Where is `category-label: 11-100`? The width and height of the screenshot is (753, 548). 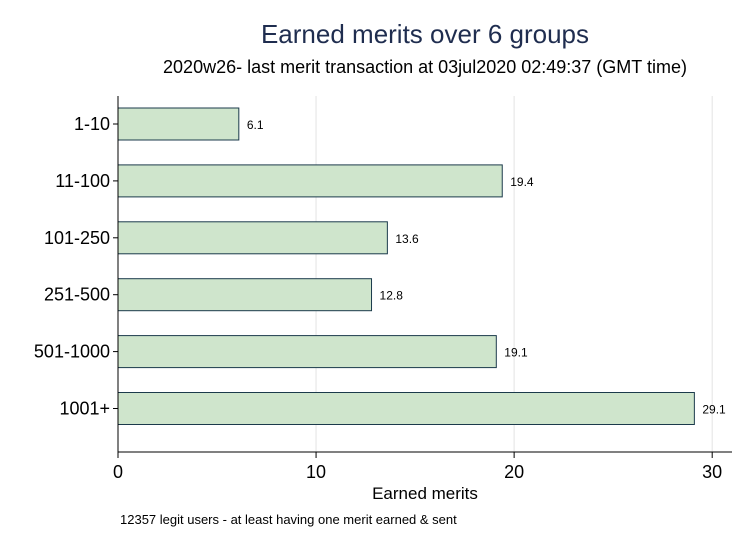
category-label: 11-100 is located at coordinates (82, 181).